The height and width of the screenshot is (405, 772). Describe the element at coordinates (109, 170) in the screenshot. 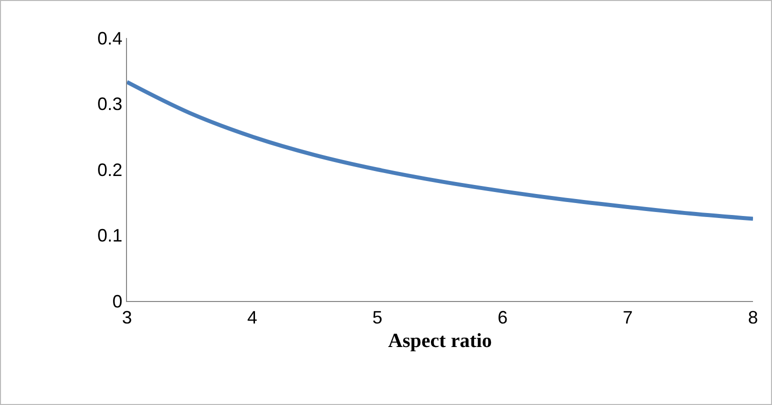

I see `y-tick-label: 0.2` at that location.